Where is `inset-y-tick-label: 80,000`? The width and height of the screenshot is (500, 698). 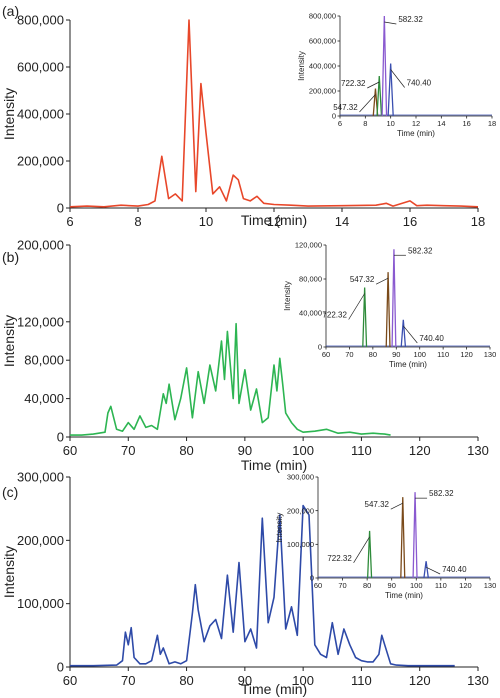
inset-y-tick-label: 80,000 is located at coordinates (310, 279).